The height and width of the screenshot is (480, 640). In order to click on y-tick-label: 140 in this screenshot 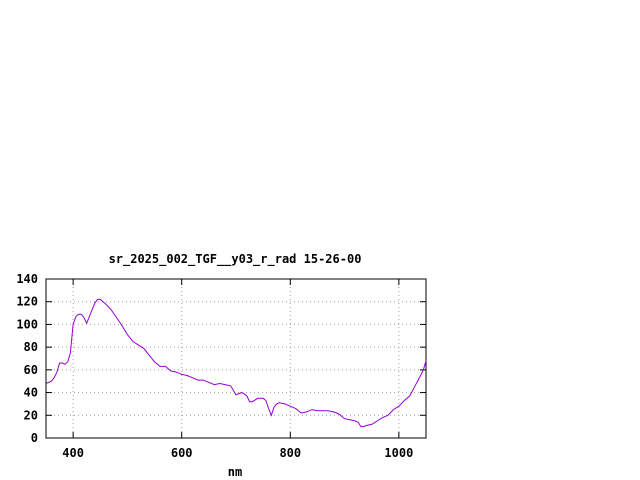, I will do `click(27, 279)`.